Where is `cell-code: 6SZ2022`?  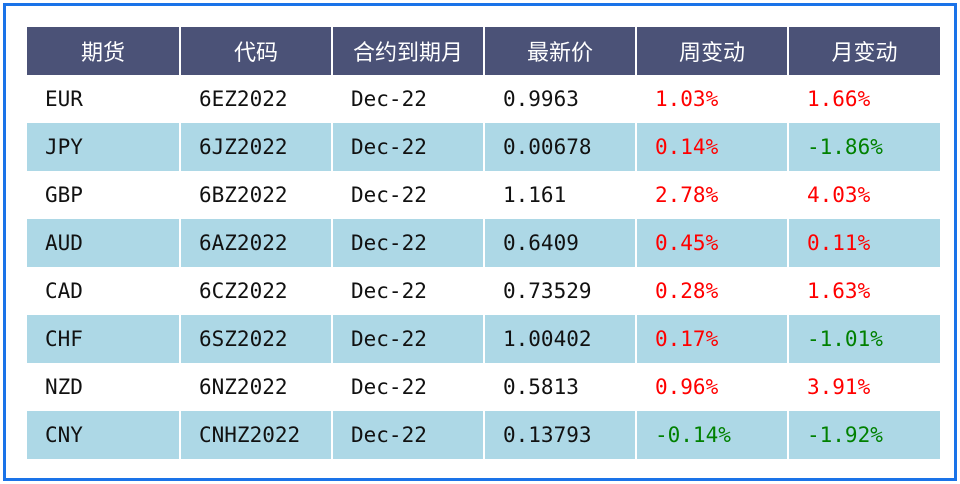 cell-code: 6SZ2022 is located at coordinates (256, 339).